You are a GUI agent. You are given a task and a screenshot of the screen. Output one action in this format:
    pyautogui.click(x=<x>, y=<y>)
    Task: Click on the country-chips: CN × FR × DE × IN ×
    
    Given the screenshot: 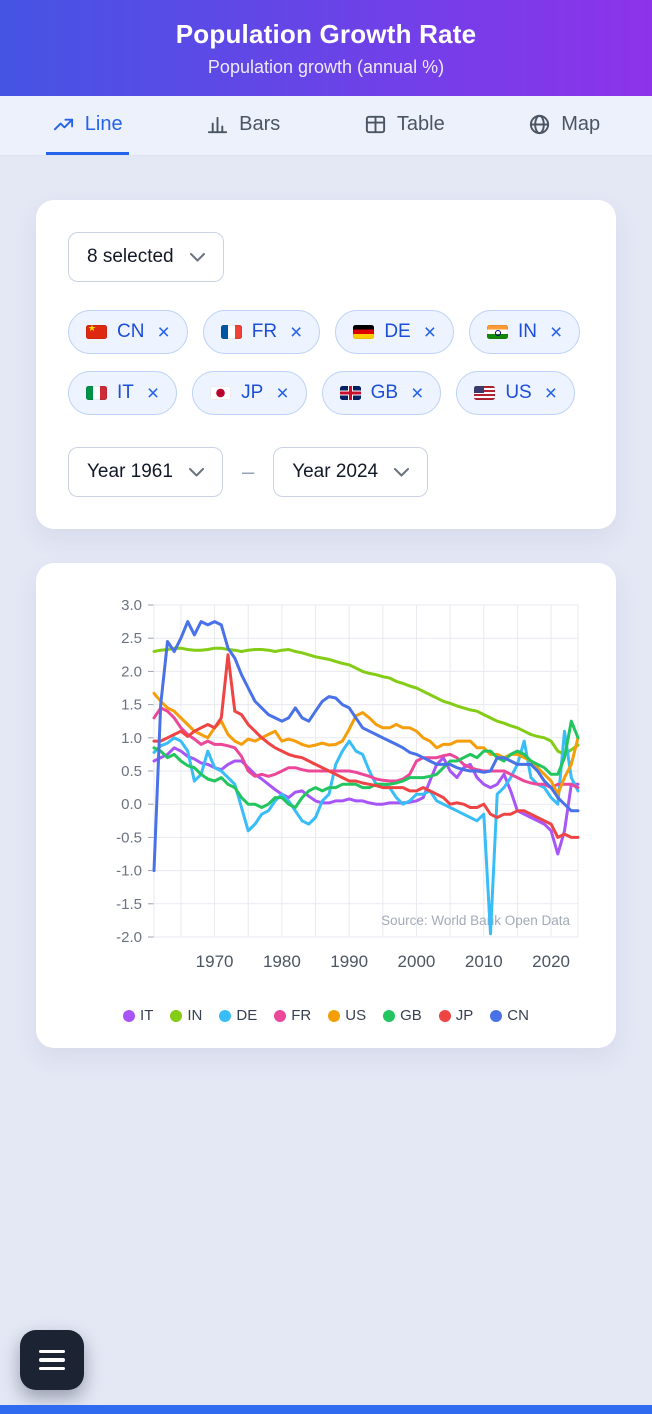 What is the action you would take?
    pyautogui.click(x=326, y=362)
    